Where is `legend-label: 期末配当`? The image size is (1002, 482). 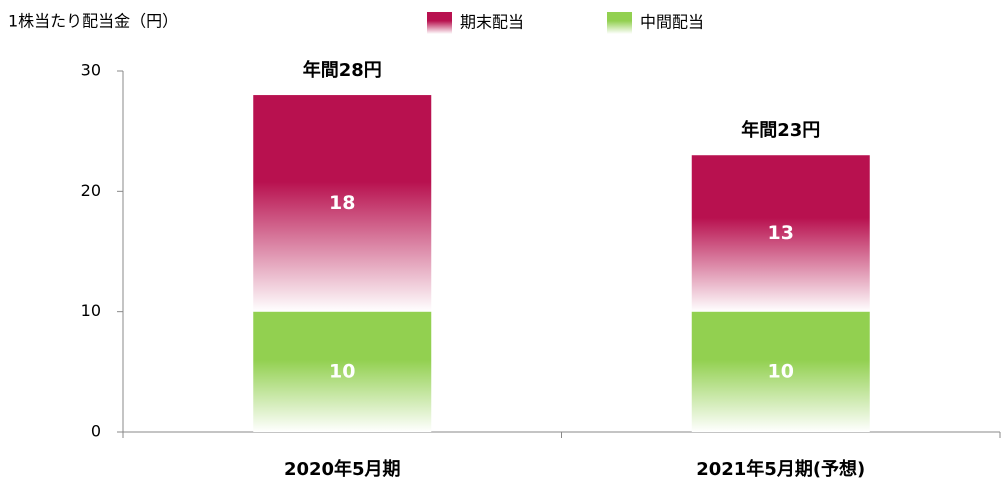
legend-label: 期末配当 is located at coordinates (492, 22).